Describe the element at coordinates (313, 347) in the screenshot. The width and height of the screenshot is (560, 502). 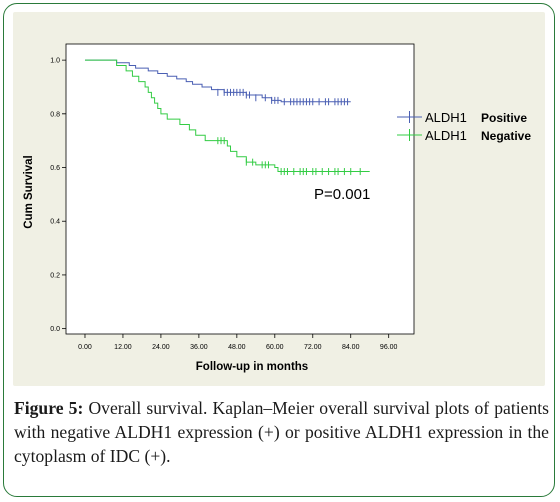
I see `x-tick-label: 72.00` at that location.